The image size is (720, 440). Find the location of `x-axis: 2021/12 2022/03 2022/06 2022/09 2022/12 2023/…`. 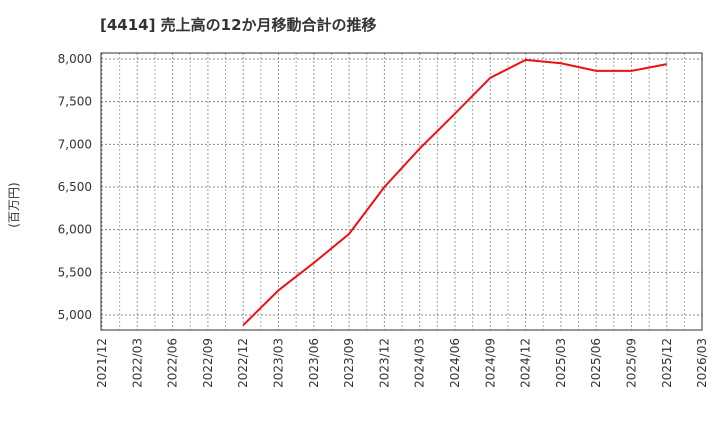

x-axis: 2021/12 2022/03 2022/06 2022/09 2022/12 2023/… is located at coordinates (402, 363).